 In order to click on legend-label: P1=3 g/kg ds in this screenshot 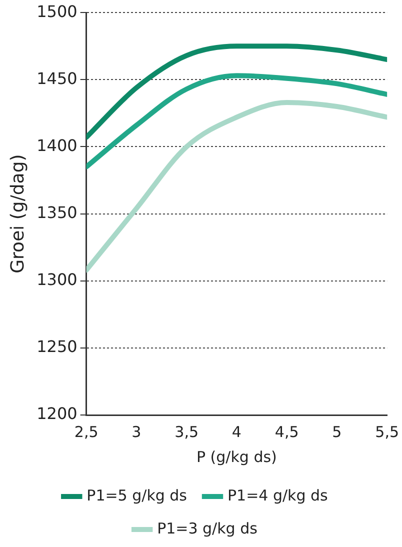, I will do `click(207, 528)`.